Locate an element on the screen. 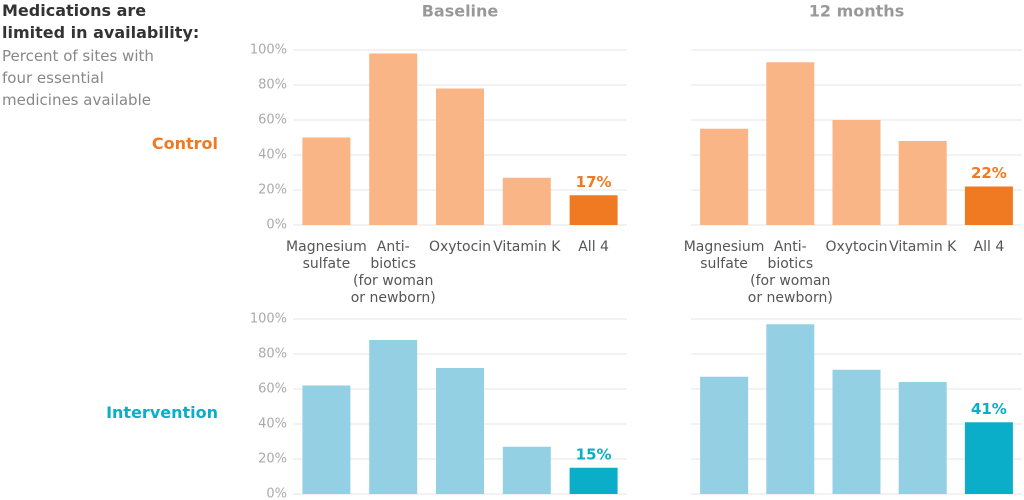 This screenshot has width=1024, height=500. column-title: Baseline is located at coordinates (460, 11).